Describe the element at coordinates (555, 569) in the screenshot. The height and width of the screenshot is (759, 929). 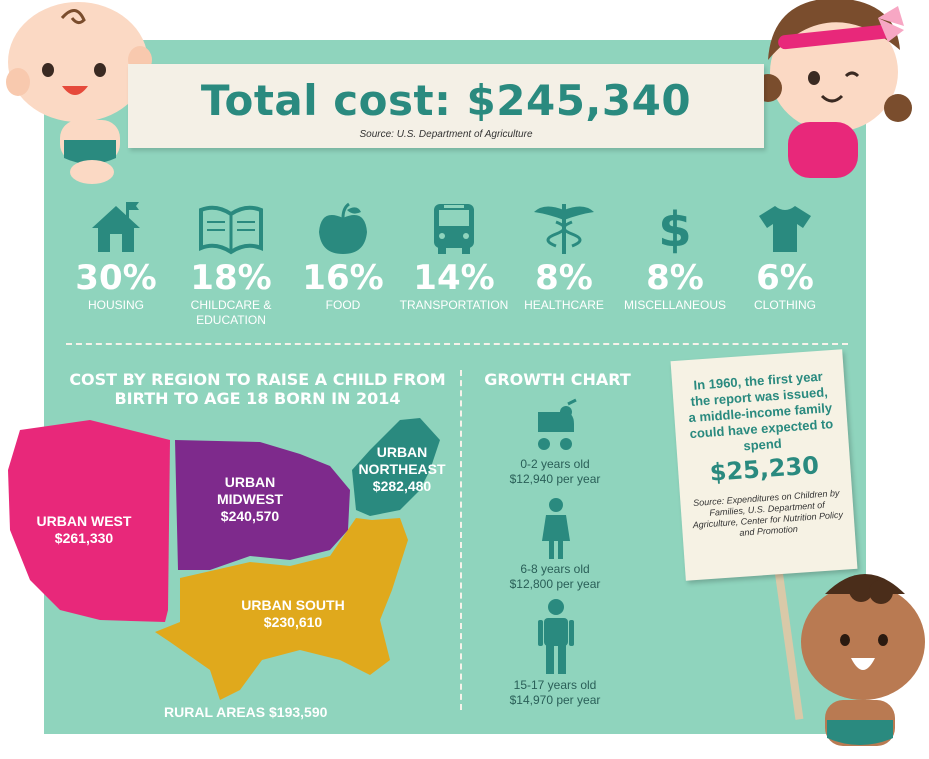
I see `growth-age: 6-8 years old` at that location.